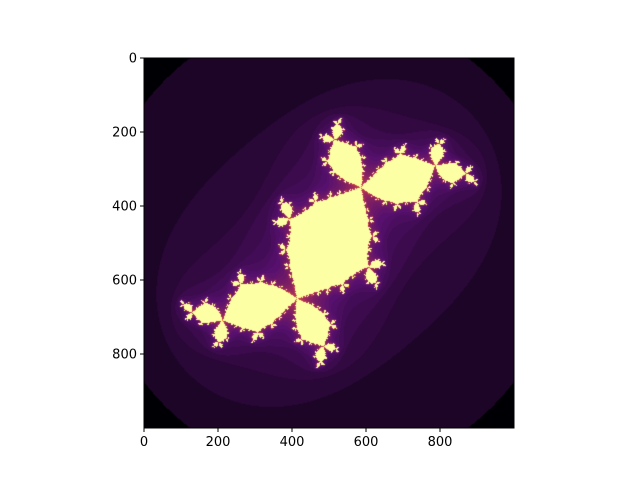 This screenshot has width=640, height=480. I want to click on y-tick-label: 200, so click(124, 133).